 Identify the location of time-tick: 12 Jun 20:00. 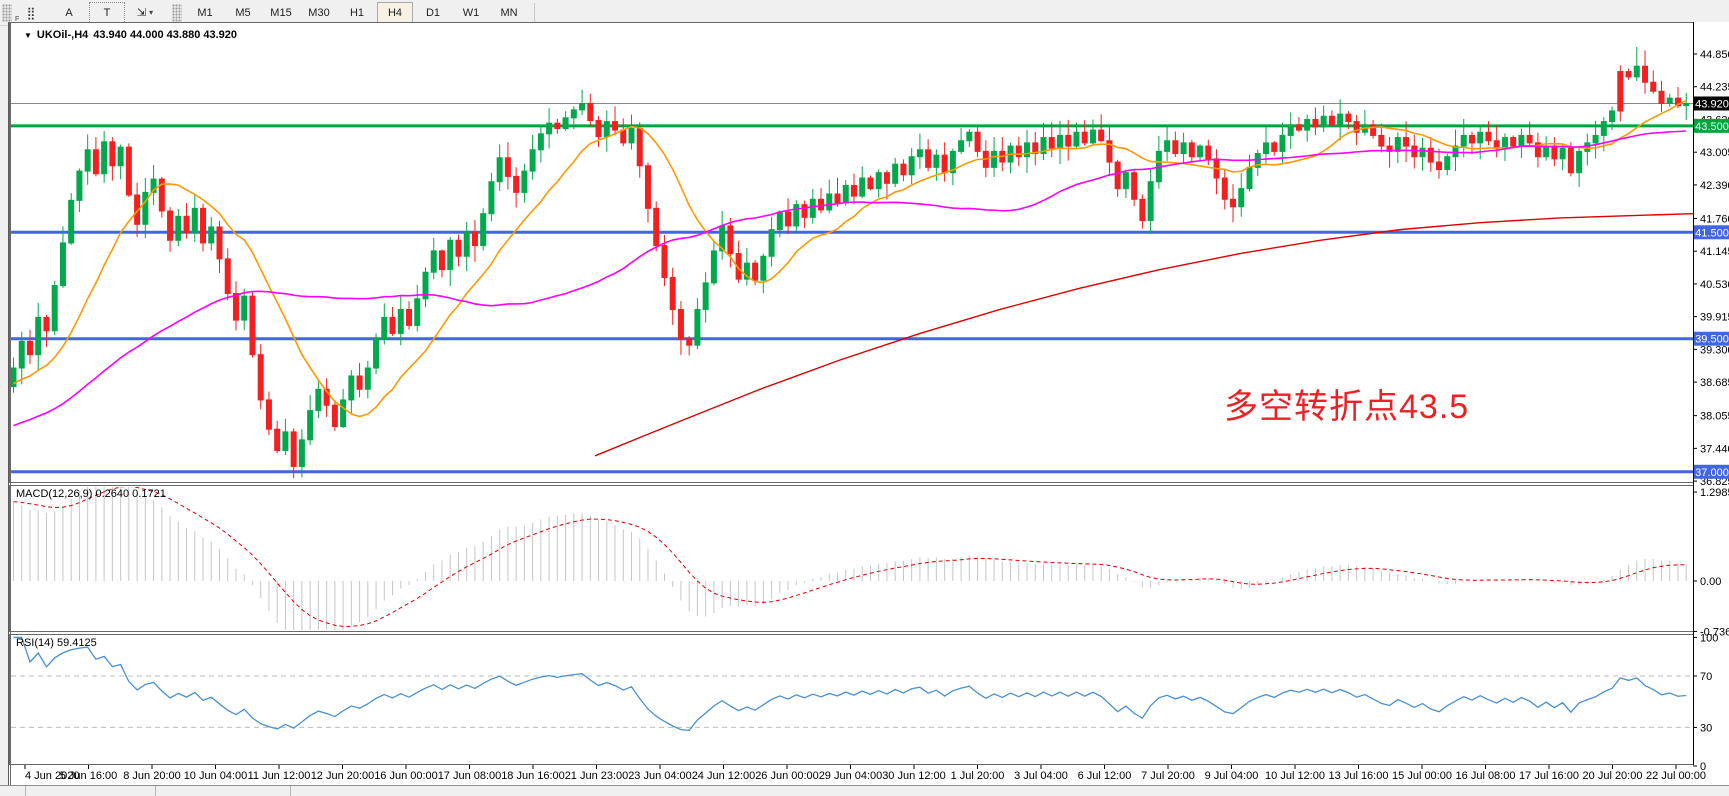
(343, 776).